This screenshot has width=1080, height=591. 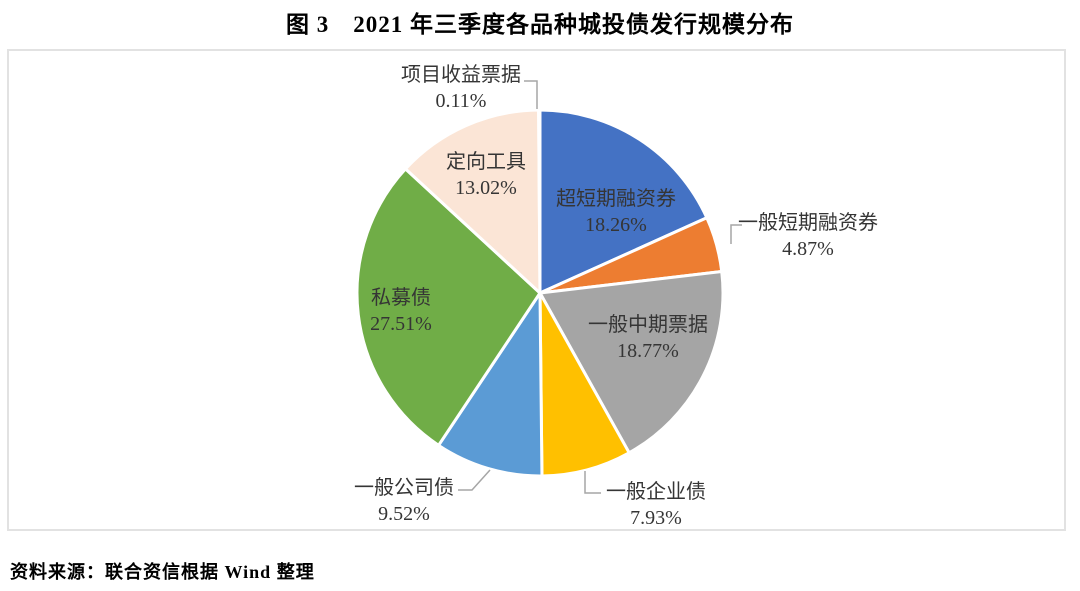 What do you see at coordinates (486, 162) in the screenshot?
I see `slice-name: 定向工具` at bounding box center [486, 162].